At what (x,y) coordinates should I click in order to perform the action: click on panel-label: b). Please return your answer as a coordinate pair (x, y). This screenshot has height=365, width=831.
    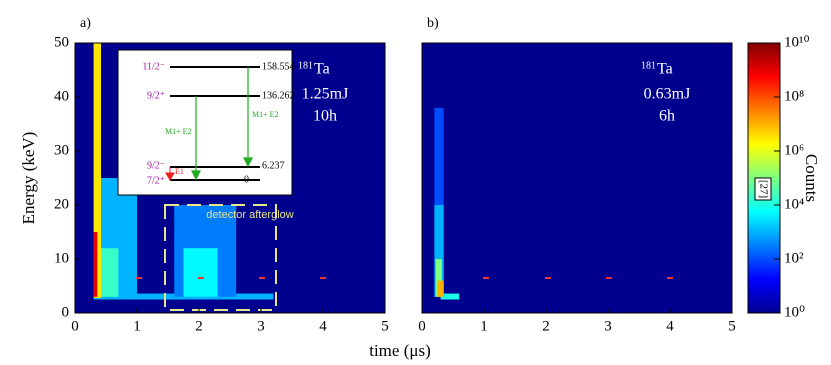
    Looking at the image, I should click on (433, 23).